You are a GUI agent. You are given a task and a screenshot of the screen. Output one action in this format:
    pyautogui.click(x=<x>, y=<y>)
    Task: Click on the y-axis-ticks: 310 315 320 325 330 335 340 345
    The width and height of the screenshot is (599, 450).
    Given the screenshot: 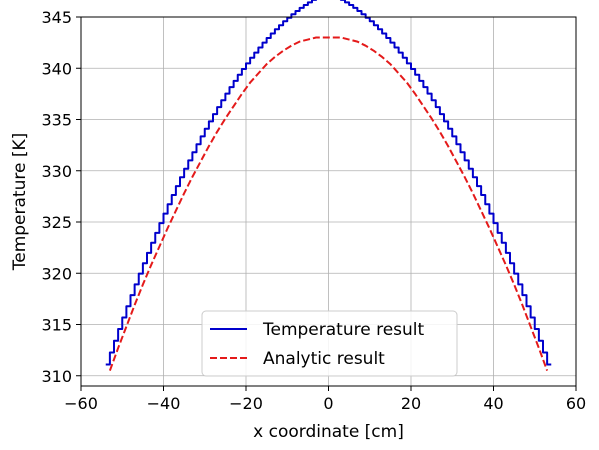 What is the action you would take?
    pyautogui.click(x=61, y=197)
    